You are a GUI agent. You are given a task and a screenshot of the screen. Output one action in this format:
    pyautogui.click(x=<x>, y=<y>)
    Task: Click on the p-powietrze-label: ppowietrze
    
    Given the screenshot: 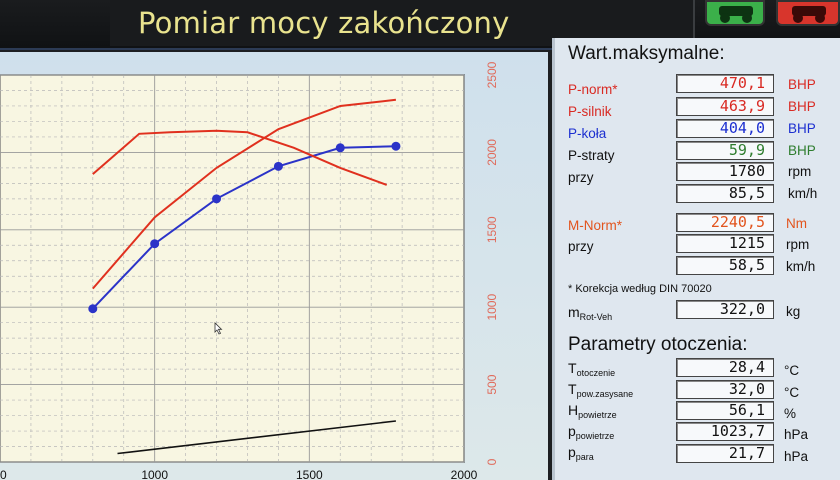 What is the action you would take?
    pyautogui.click(x=591, y=432)
    